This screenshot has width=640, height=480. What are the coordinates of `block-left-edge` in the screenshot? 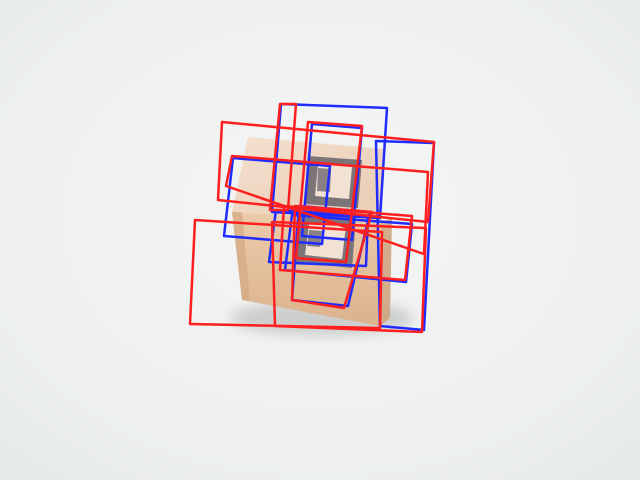 It's located at (241, 256).